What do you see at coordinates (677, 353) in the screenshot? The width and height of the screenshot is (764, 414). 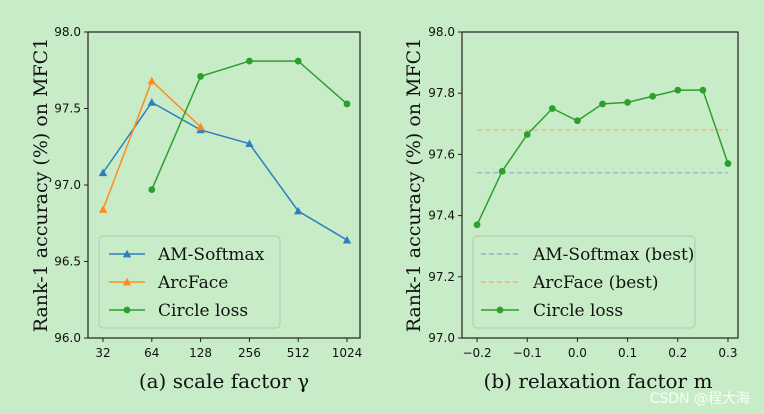 I see `x-tick-label: 0.2` at bounding box center [677, 353].